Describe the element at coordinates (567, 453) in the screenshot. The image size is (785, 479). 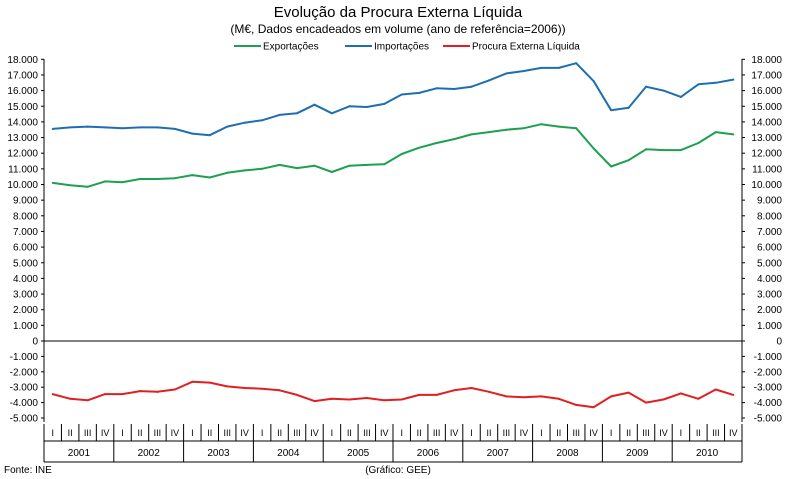
I see `year-label: 2008` at that location.